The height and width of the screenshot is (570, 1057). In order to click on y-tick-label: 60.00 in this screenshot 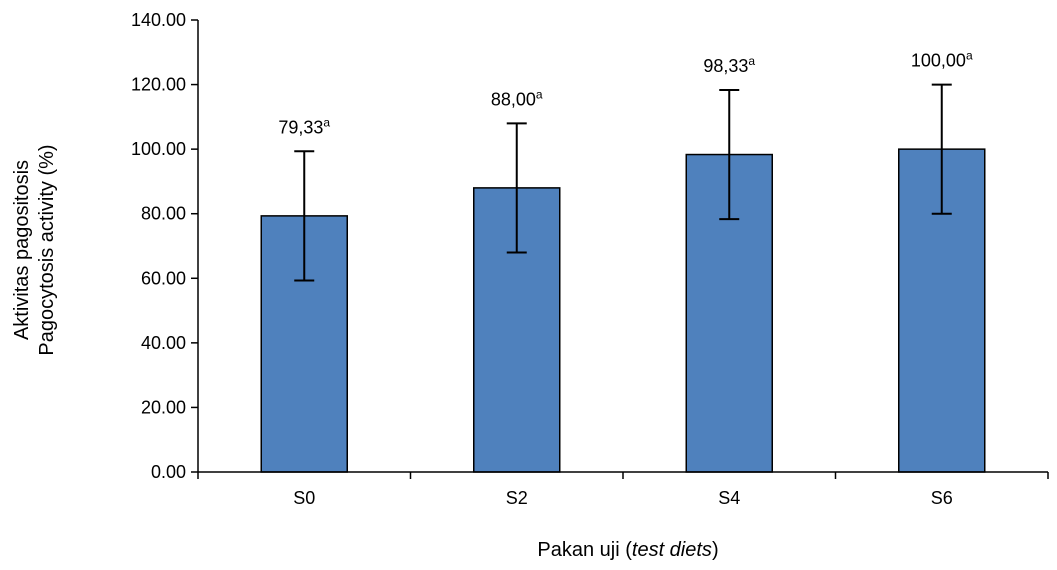, I will do `click(163, 278)`.